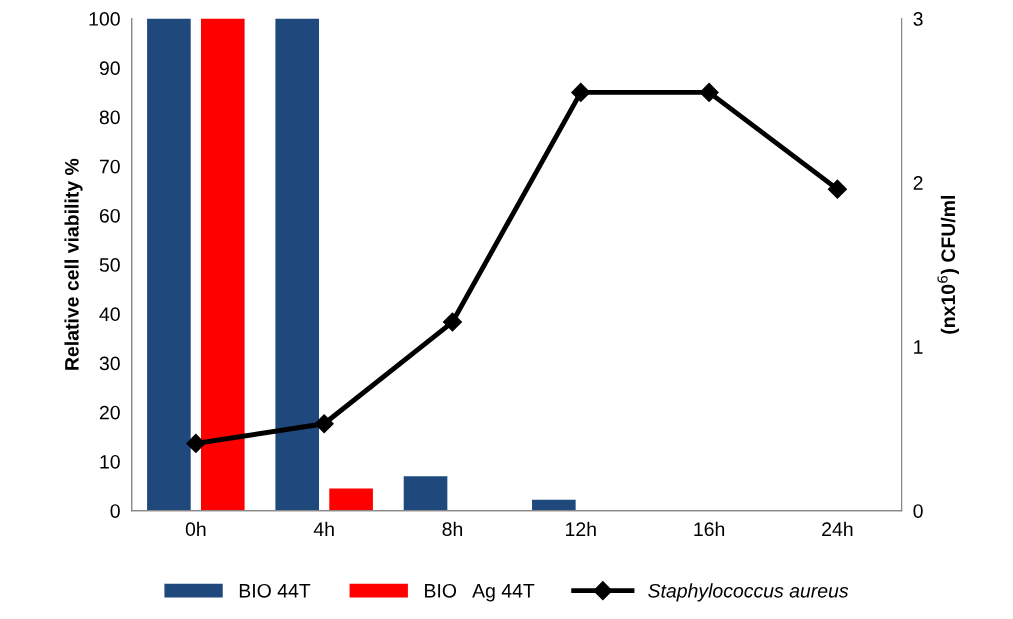 The height and width of the screenshot is (619, 1013). I want to click on y-tick-label: 30, so click(109, 363).